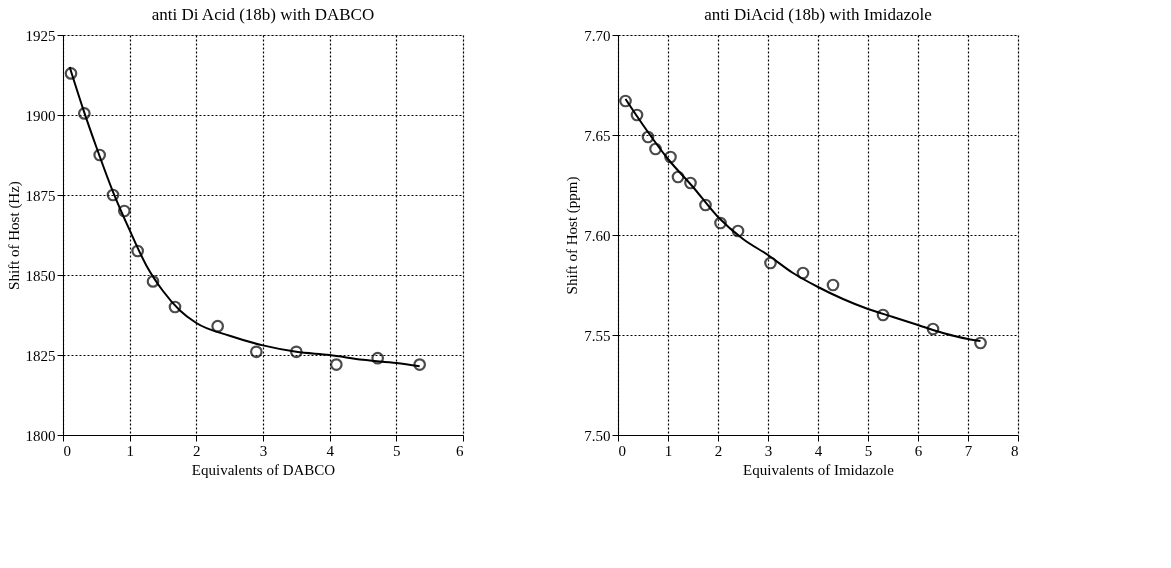  What do you see at coordinates (40, 35) in the screenshot?
I see `y-tick-label: 1925` at bounding box center [40, 35].